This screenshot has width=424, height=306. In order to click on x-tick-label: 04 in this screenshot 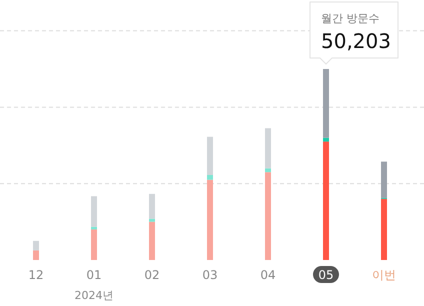, I will do `click(268, 275)`.